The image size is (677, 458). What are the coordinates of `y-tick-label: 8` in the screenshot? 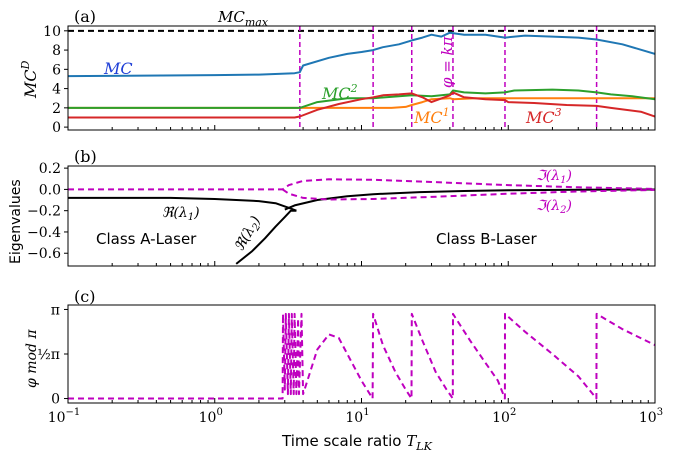 It's located at (56, 51).